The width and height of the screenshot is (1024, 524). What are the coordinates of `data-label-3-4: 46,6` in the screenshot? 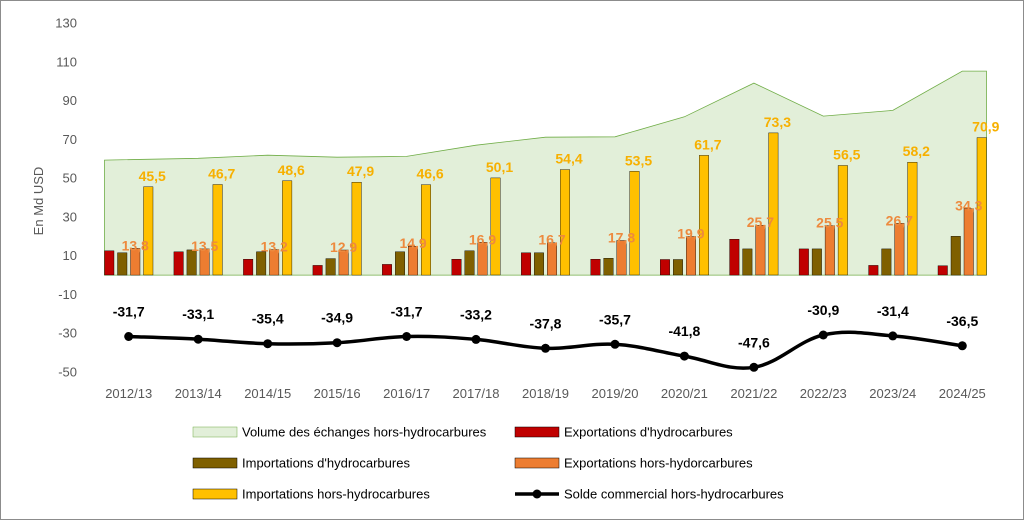 It's located at (429, 174).